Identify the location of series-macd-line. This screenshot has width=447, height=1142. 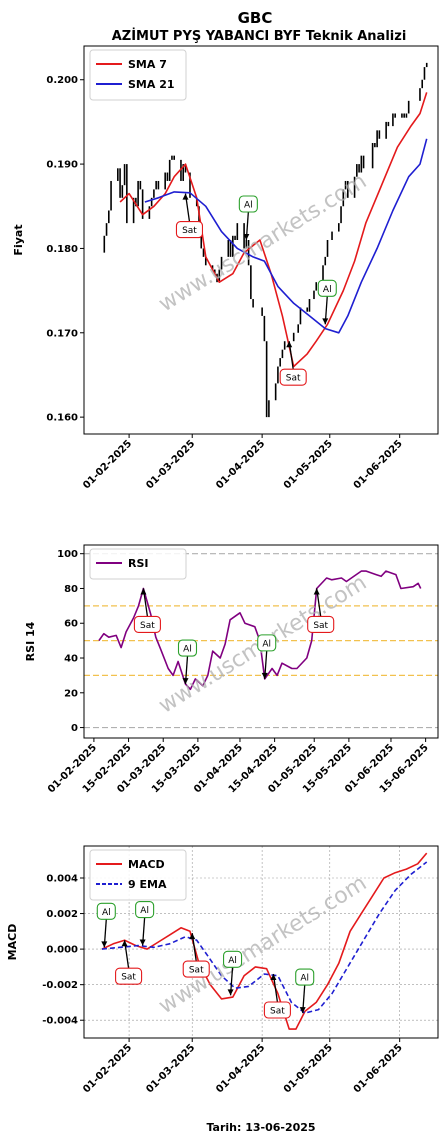
(264, 941).